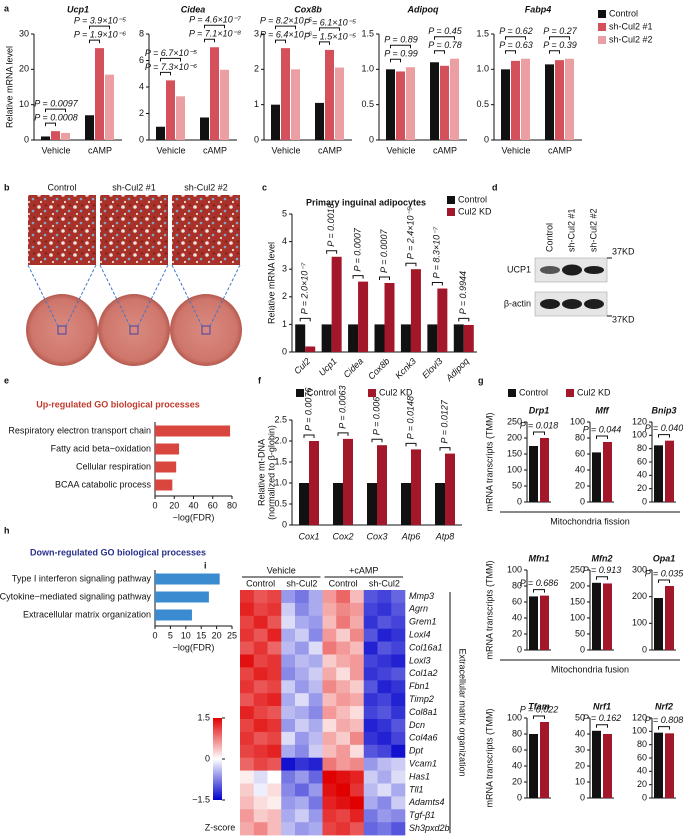 The width and height of the screenshot is (683, 839). Describe the element at coordinates (331, 224) in the screenshot. I see `p-value: P = 0.0018` at that location.